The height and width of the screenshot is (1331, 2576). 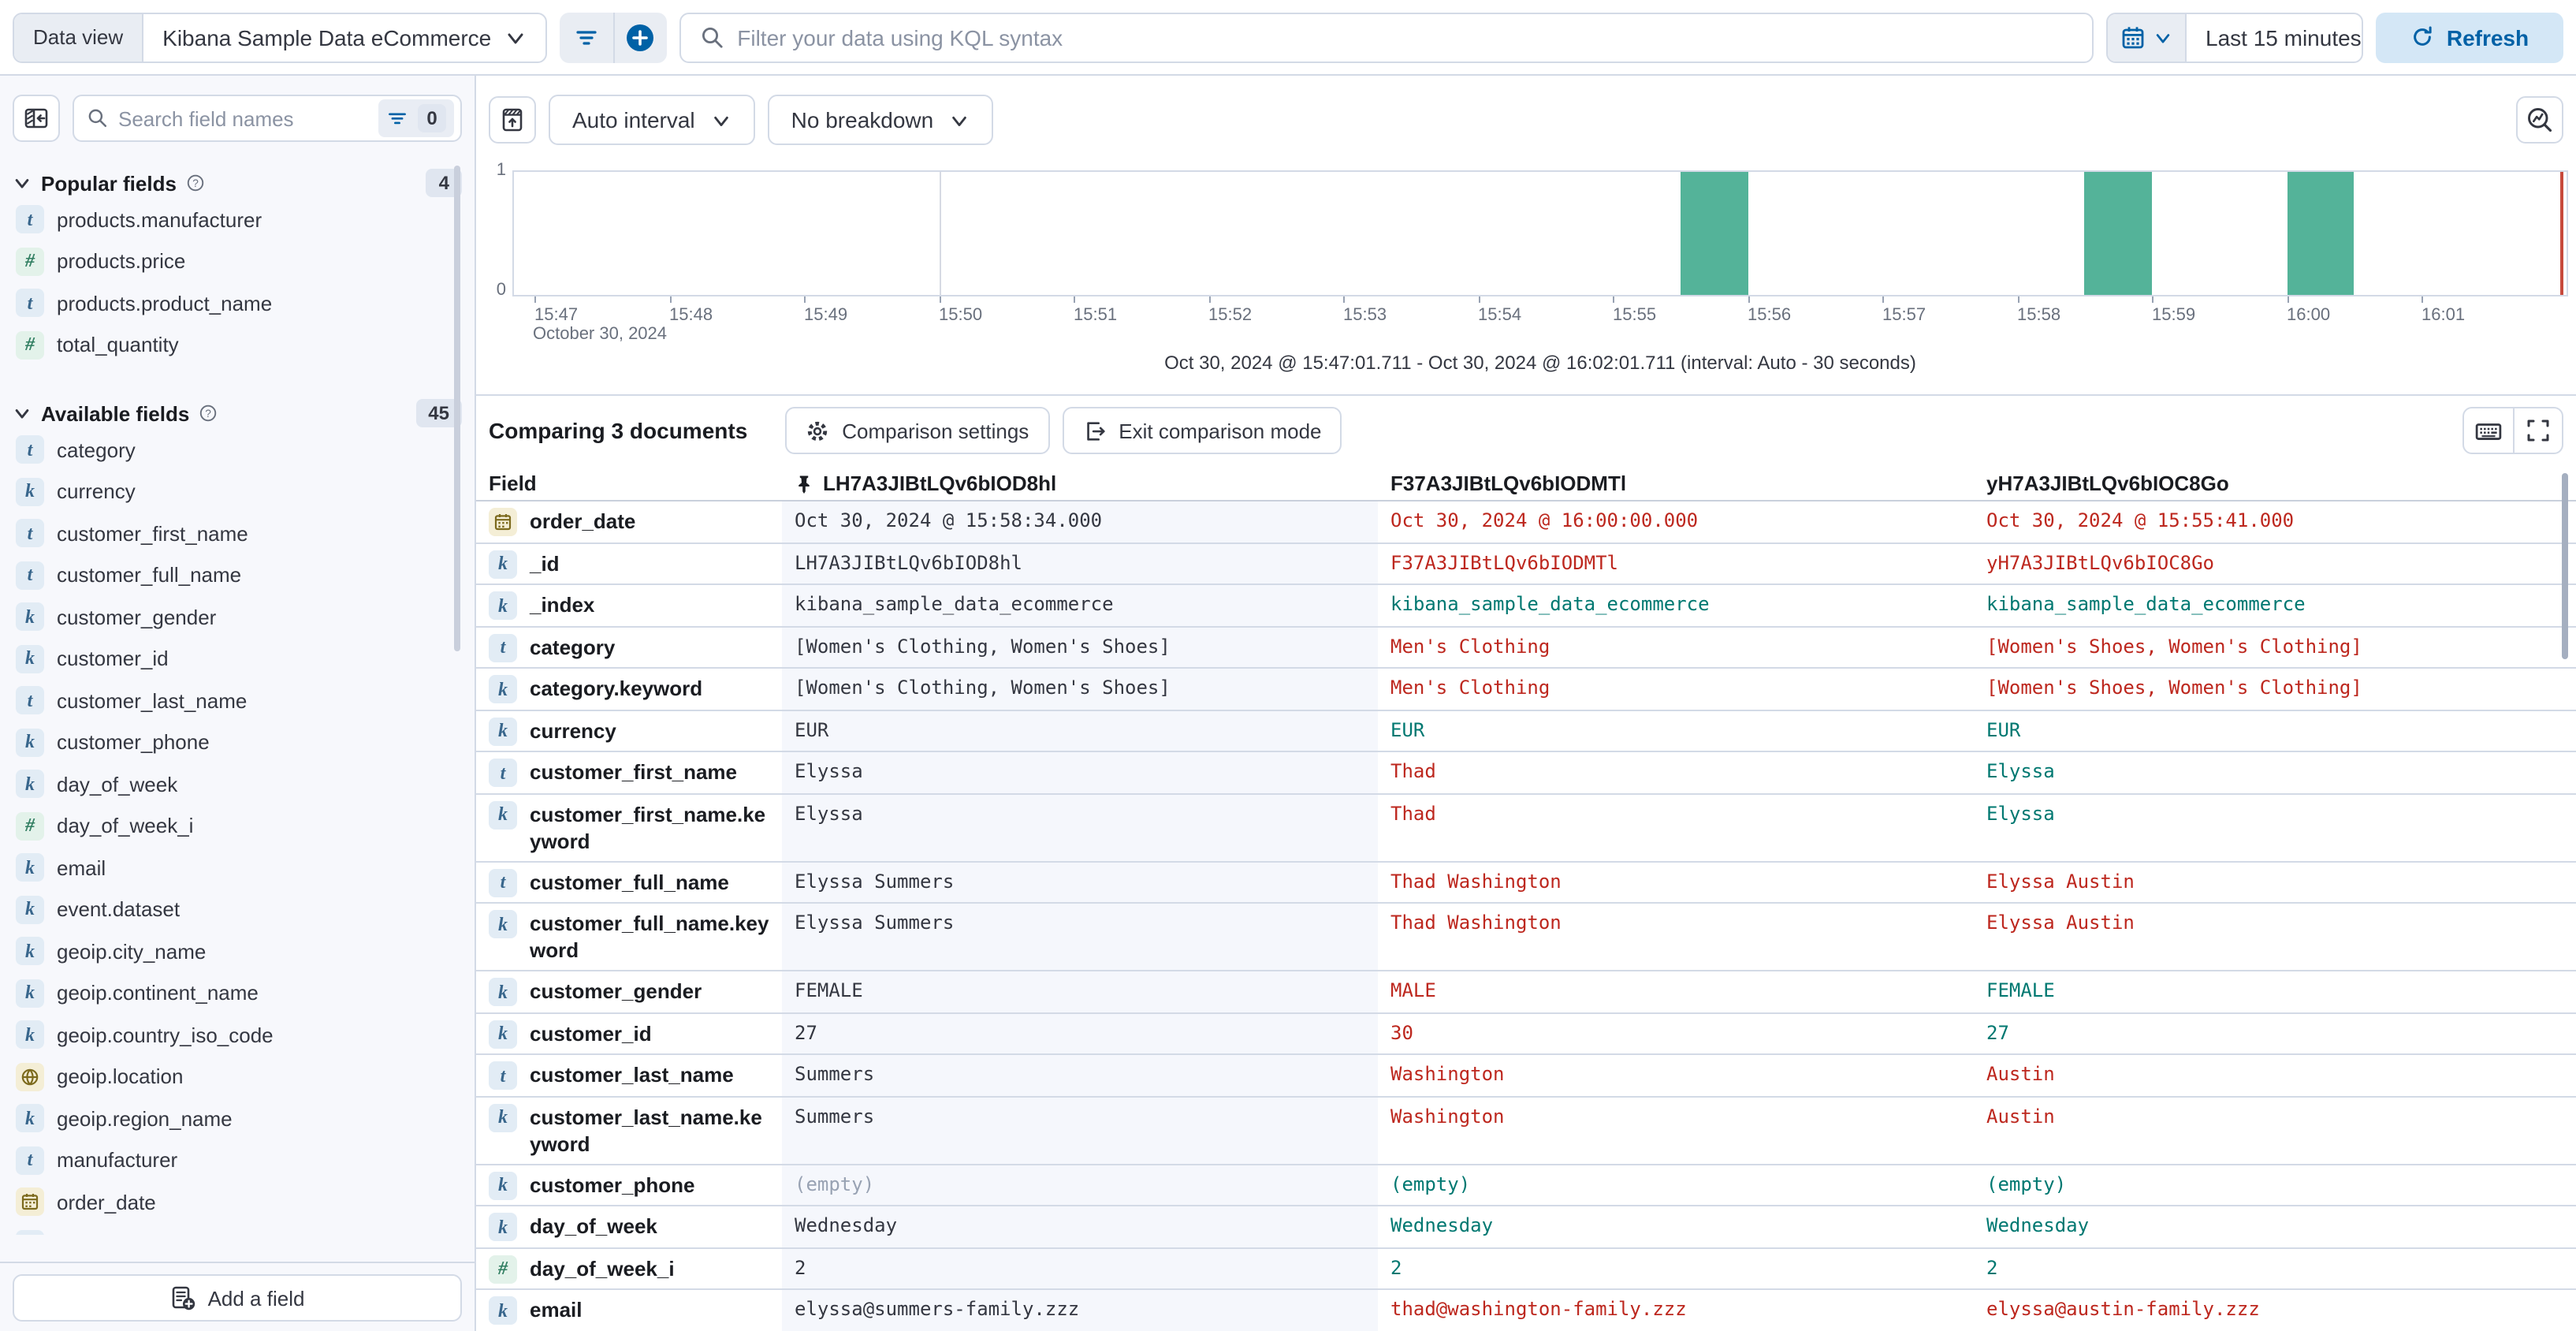 I want to click on hide-chart-button, so click(x=512, y=120).